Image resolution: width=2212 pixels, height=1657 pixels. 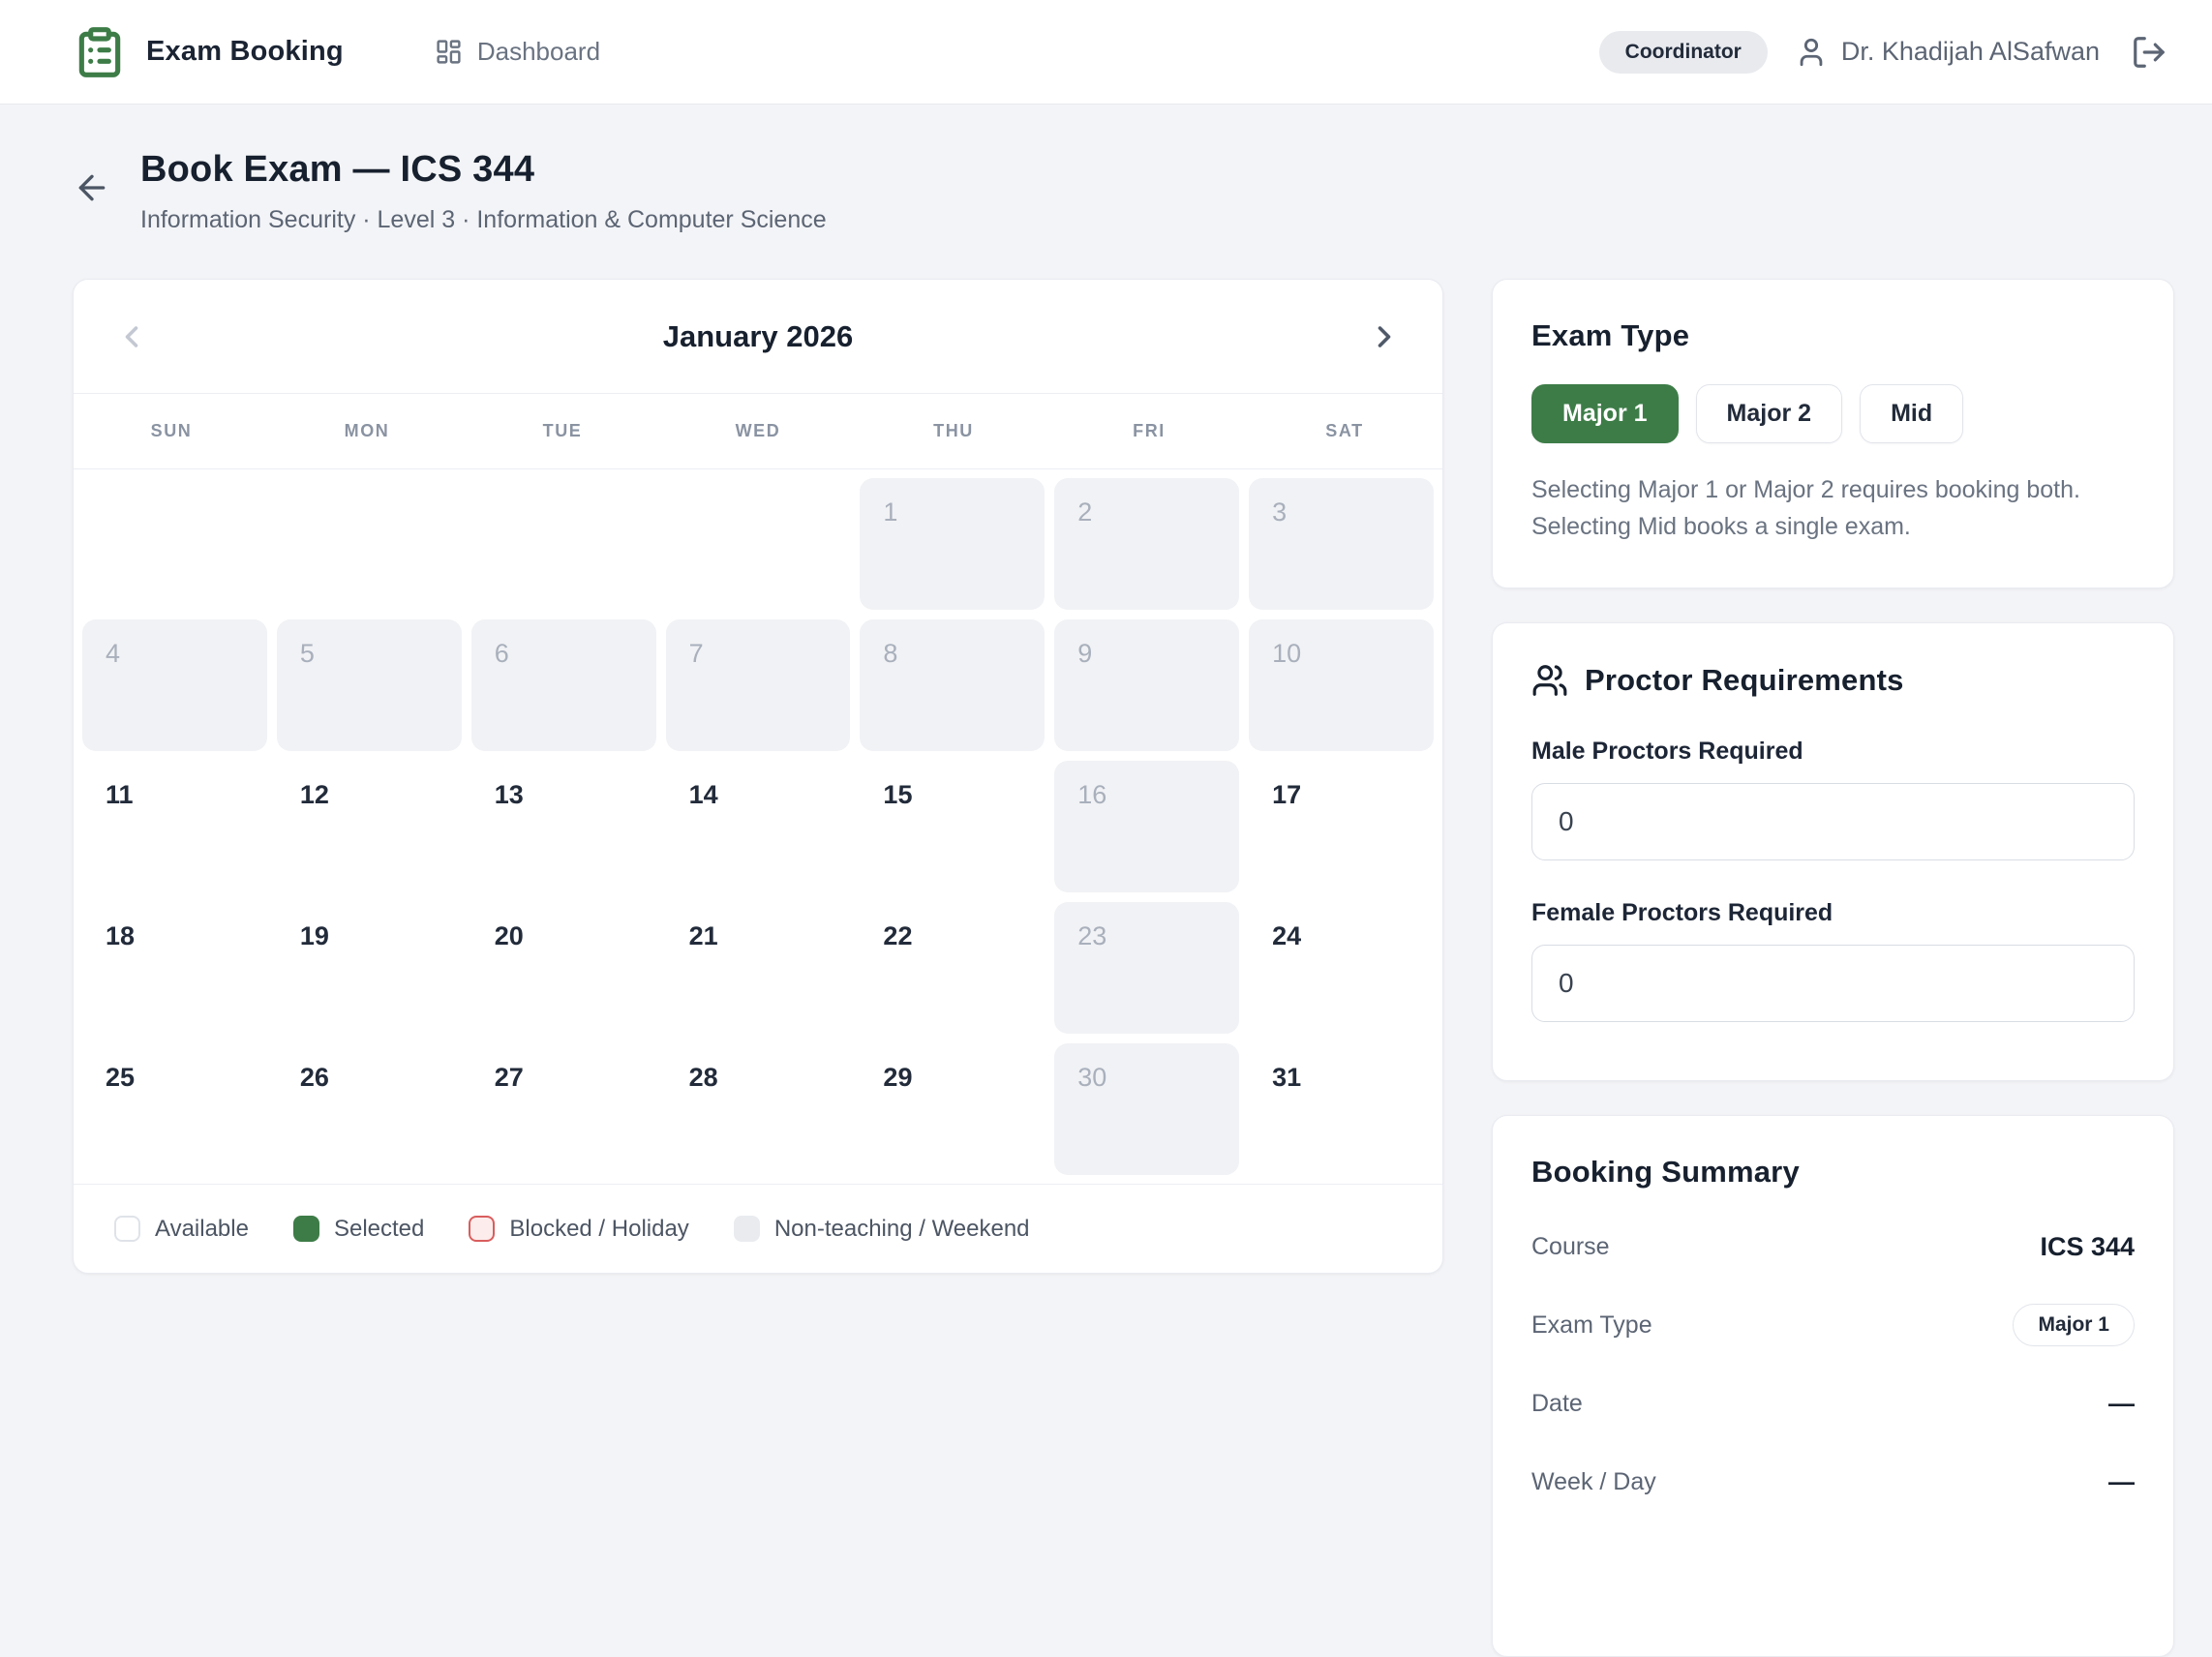 What do you see at coordinates (1570, 1246) in the screenshot?
I see `summary-label: Course` at bounding box center [1570, 1246].